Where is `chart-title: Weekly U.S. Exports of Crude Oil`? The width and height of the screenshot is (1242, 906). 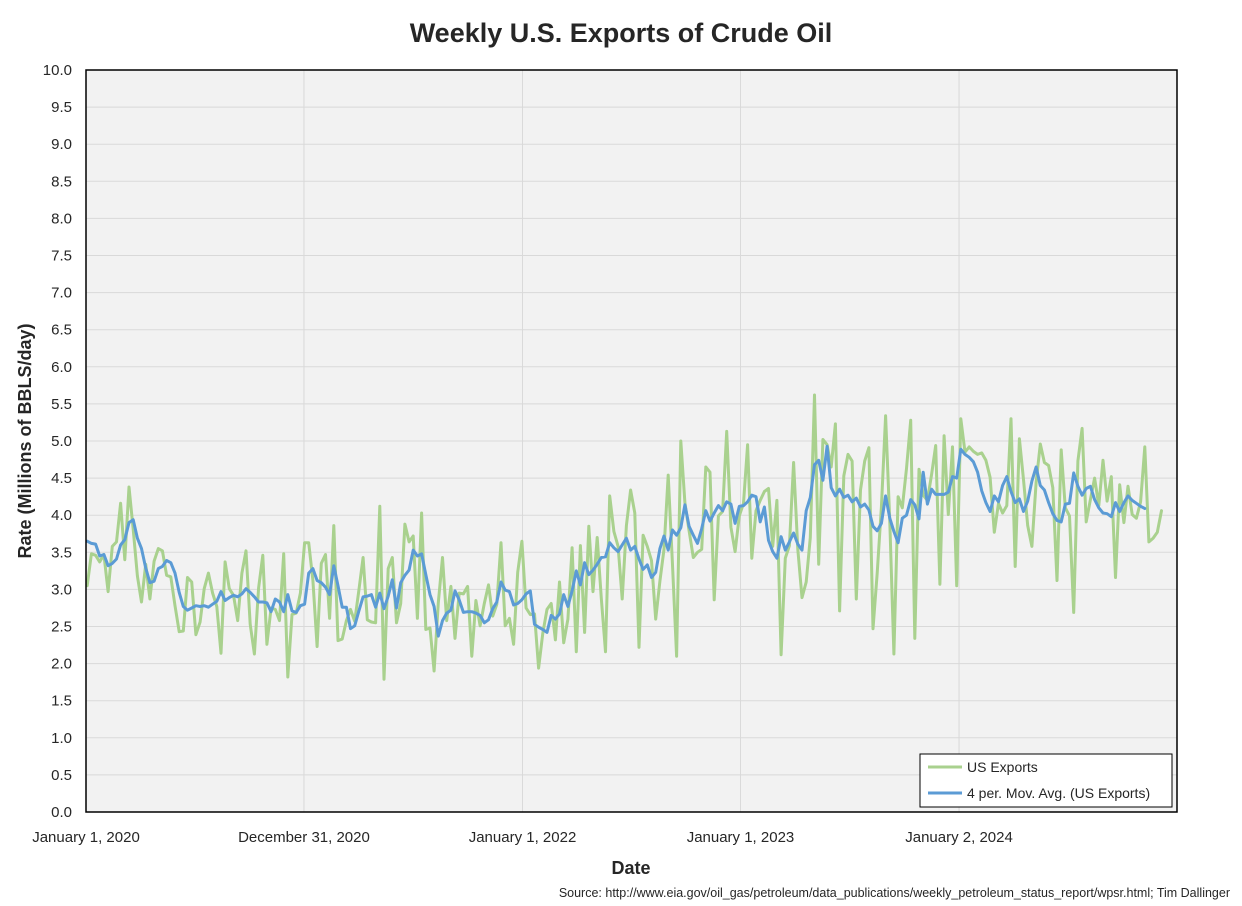 chart-title: Weekly U.S. Exports of Crude Oil is located at coordinates (621, 33).